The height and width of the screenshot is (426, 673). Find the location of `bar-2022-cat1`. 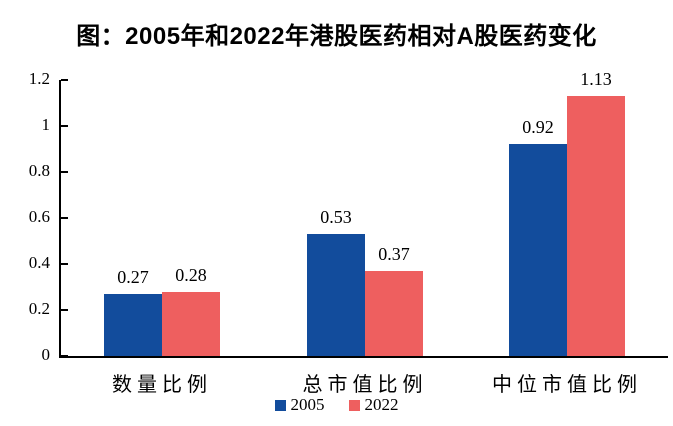

bar-2022-cat1 is located at coordinates (191, 324).